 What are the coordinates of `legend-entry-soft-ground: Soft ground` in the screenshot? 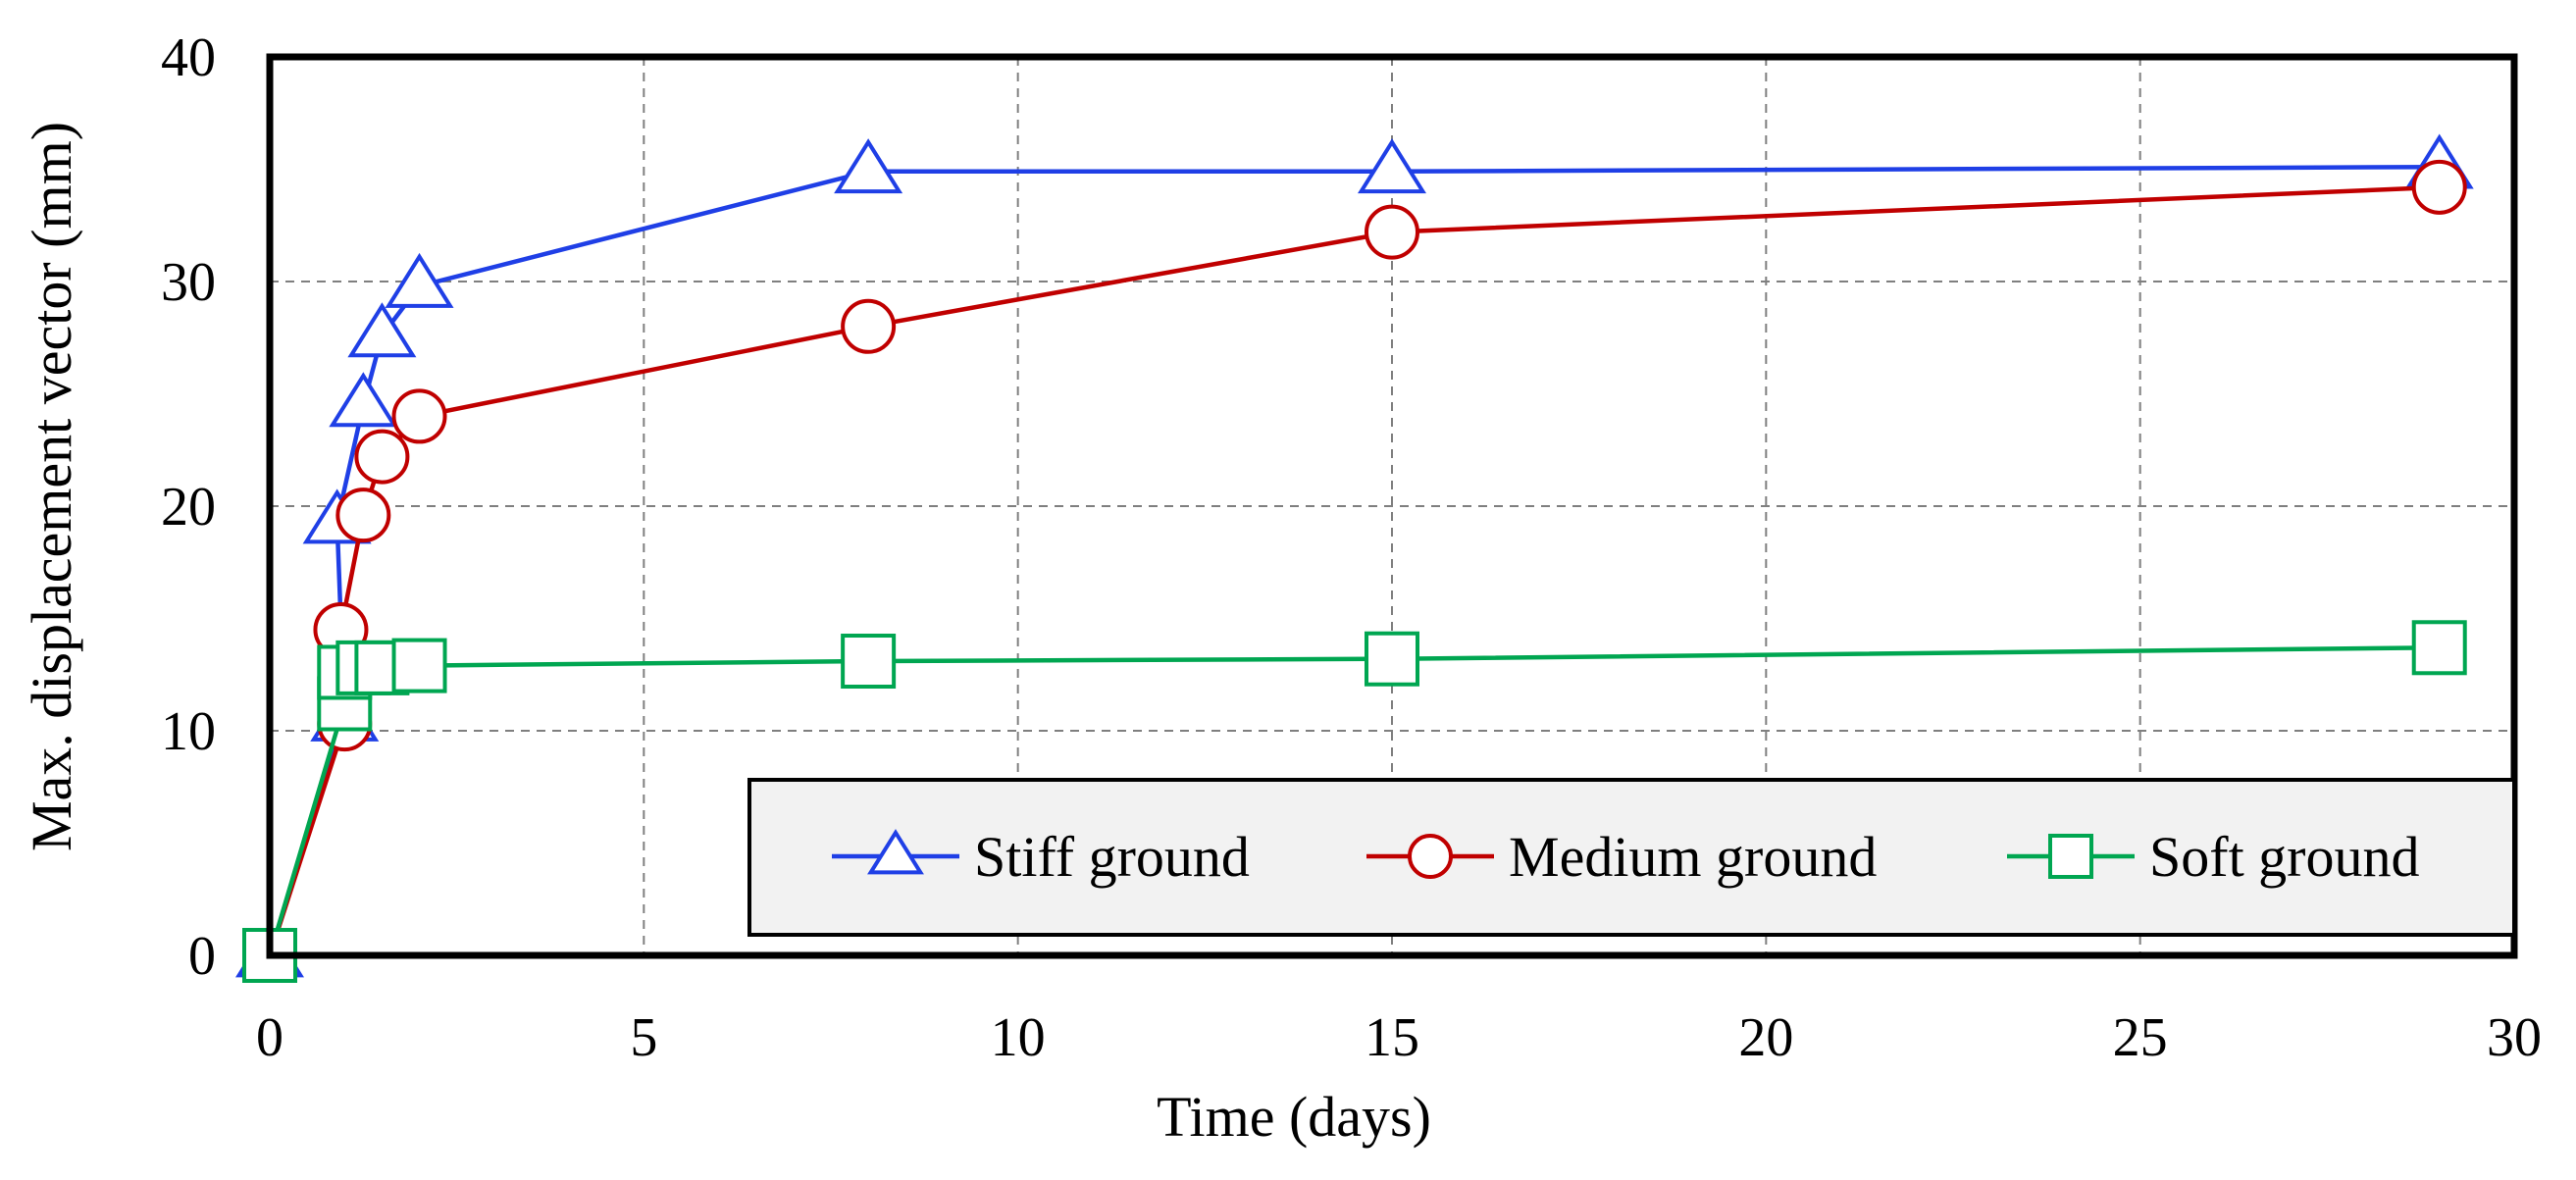 It's located at (2213, 857).